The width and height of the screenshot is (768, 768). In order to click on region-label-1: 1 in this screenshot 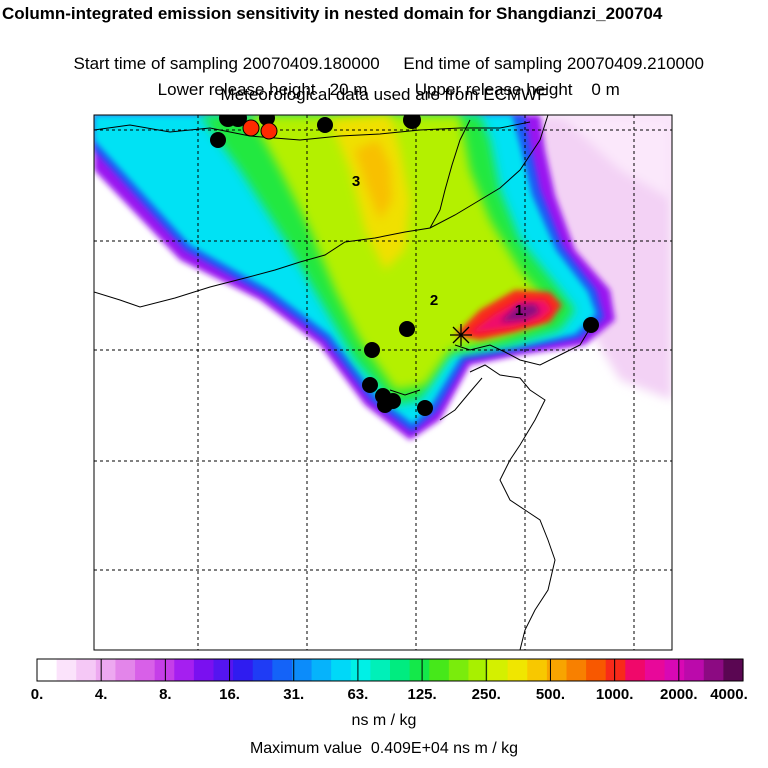, I will do `click(519, 310)`.